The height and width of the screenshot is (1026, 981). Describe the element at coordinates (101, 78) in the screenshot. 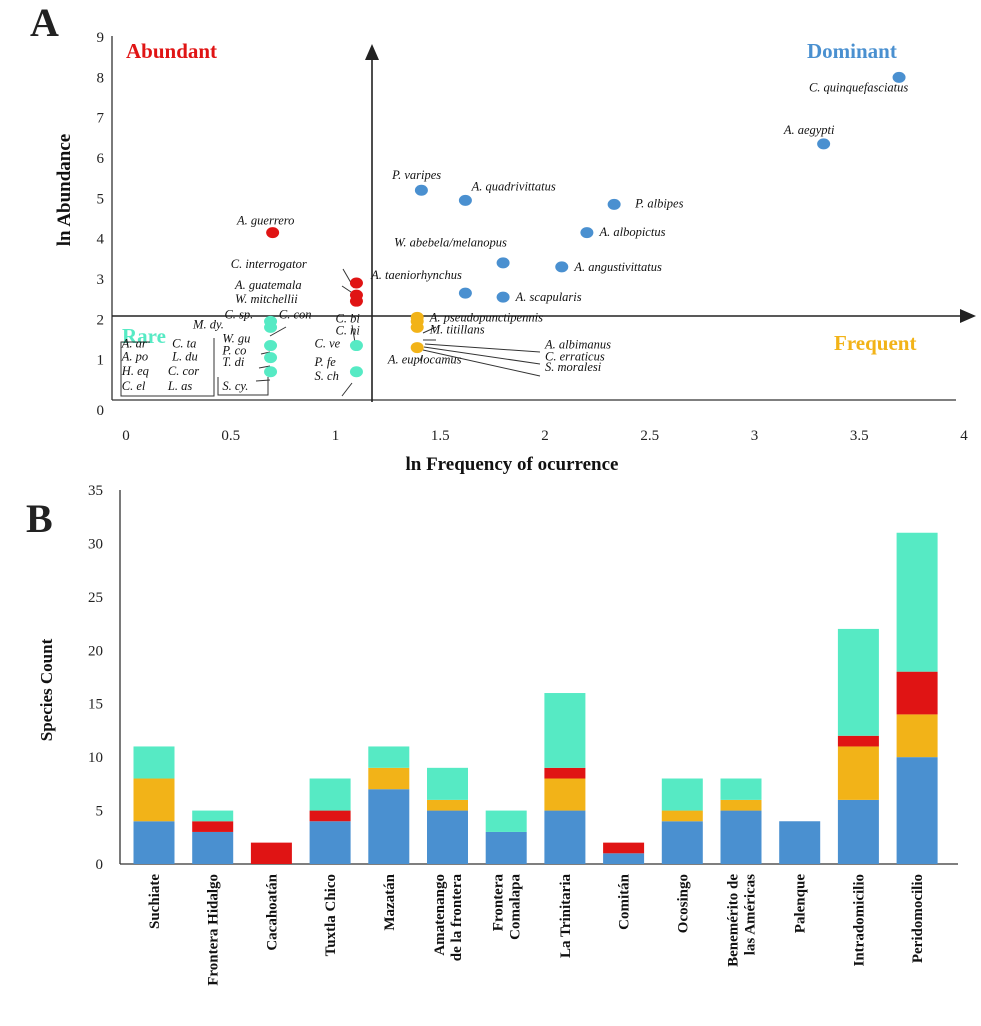

I see `y-tick-label: 8` at that location.